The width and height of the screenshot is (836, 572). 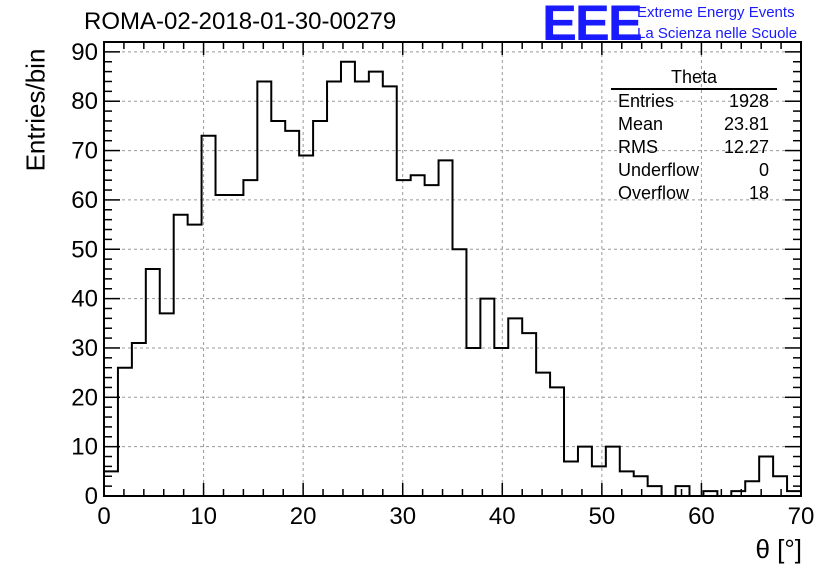 I want to click on y-tick-label: 80, so click(x=84, y=101).